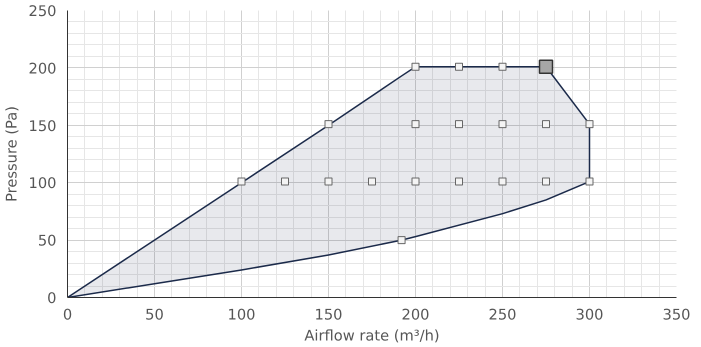 This screenshot has height=347, width=701. I want to click on x-axis-title: Airflow rate (m³/h), so click(372, 336).